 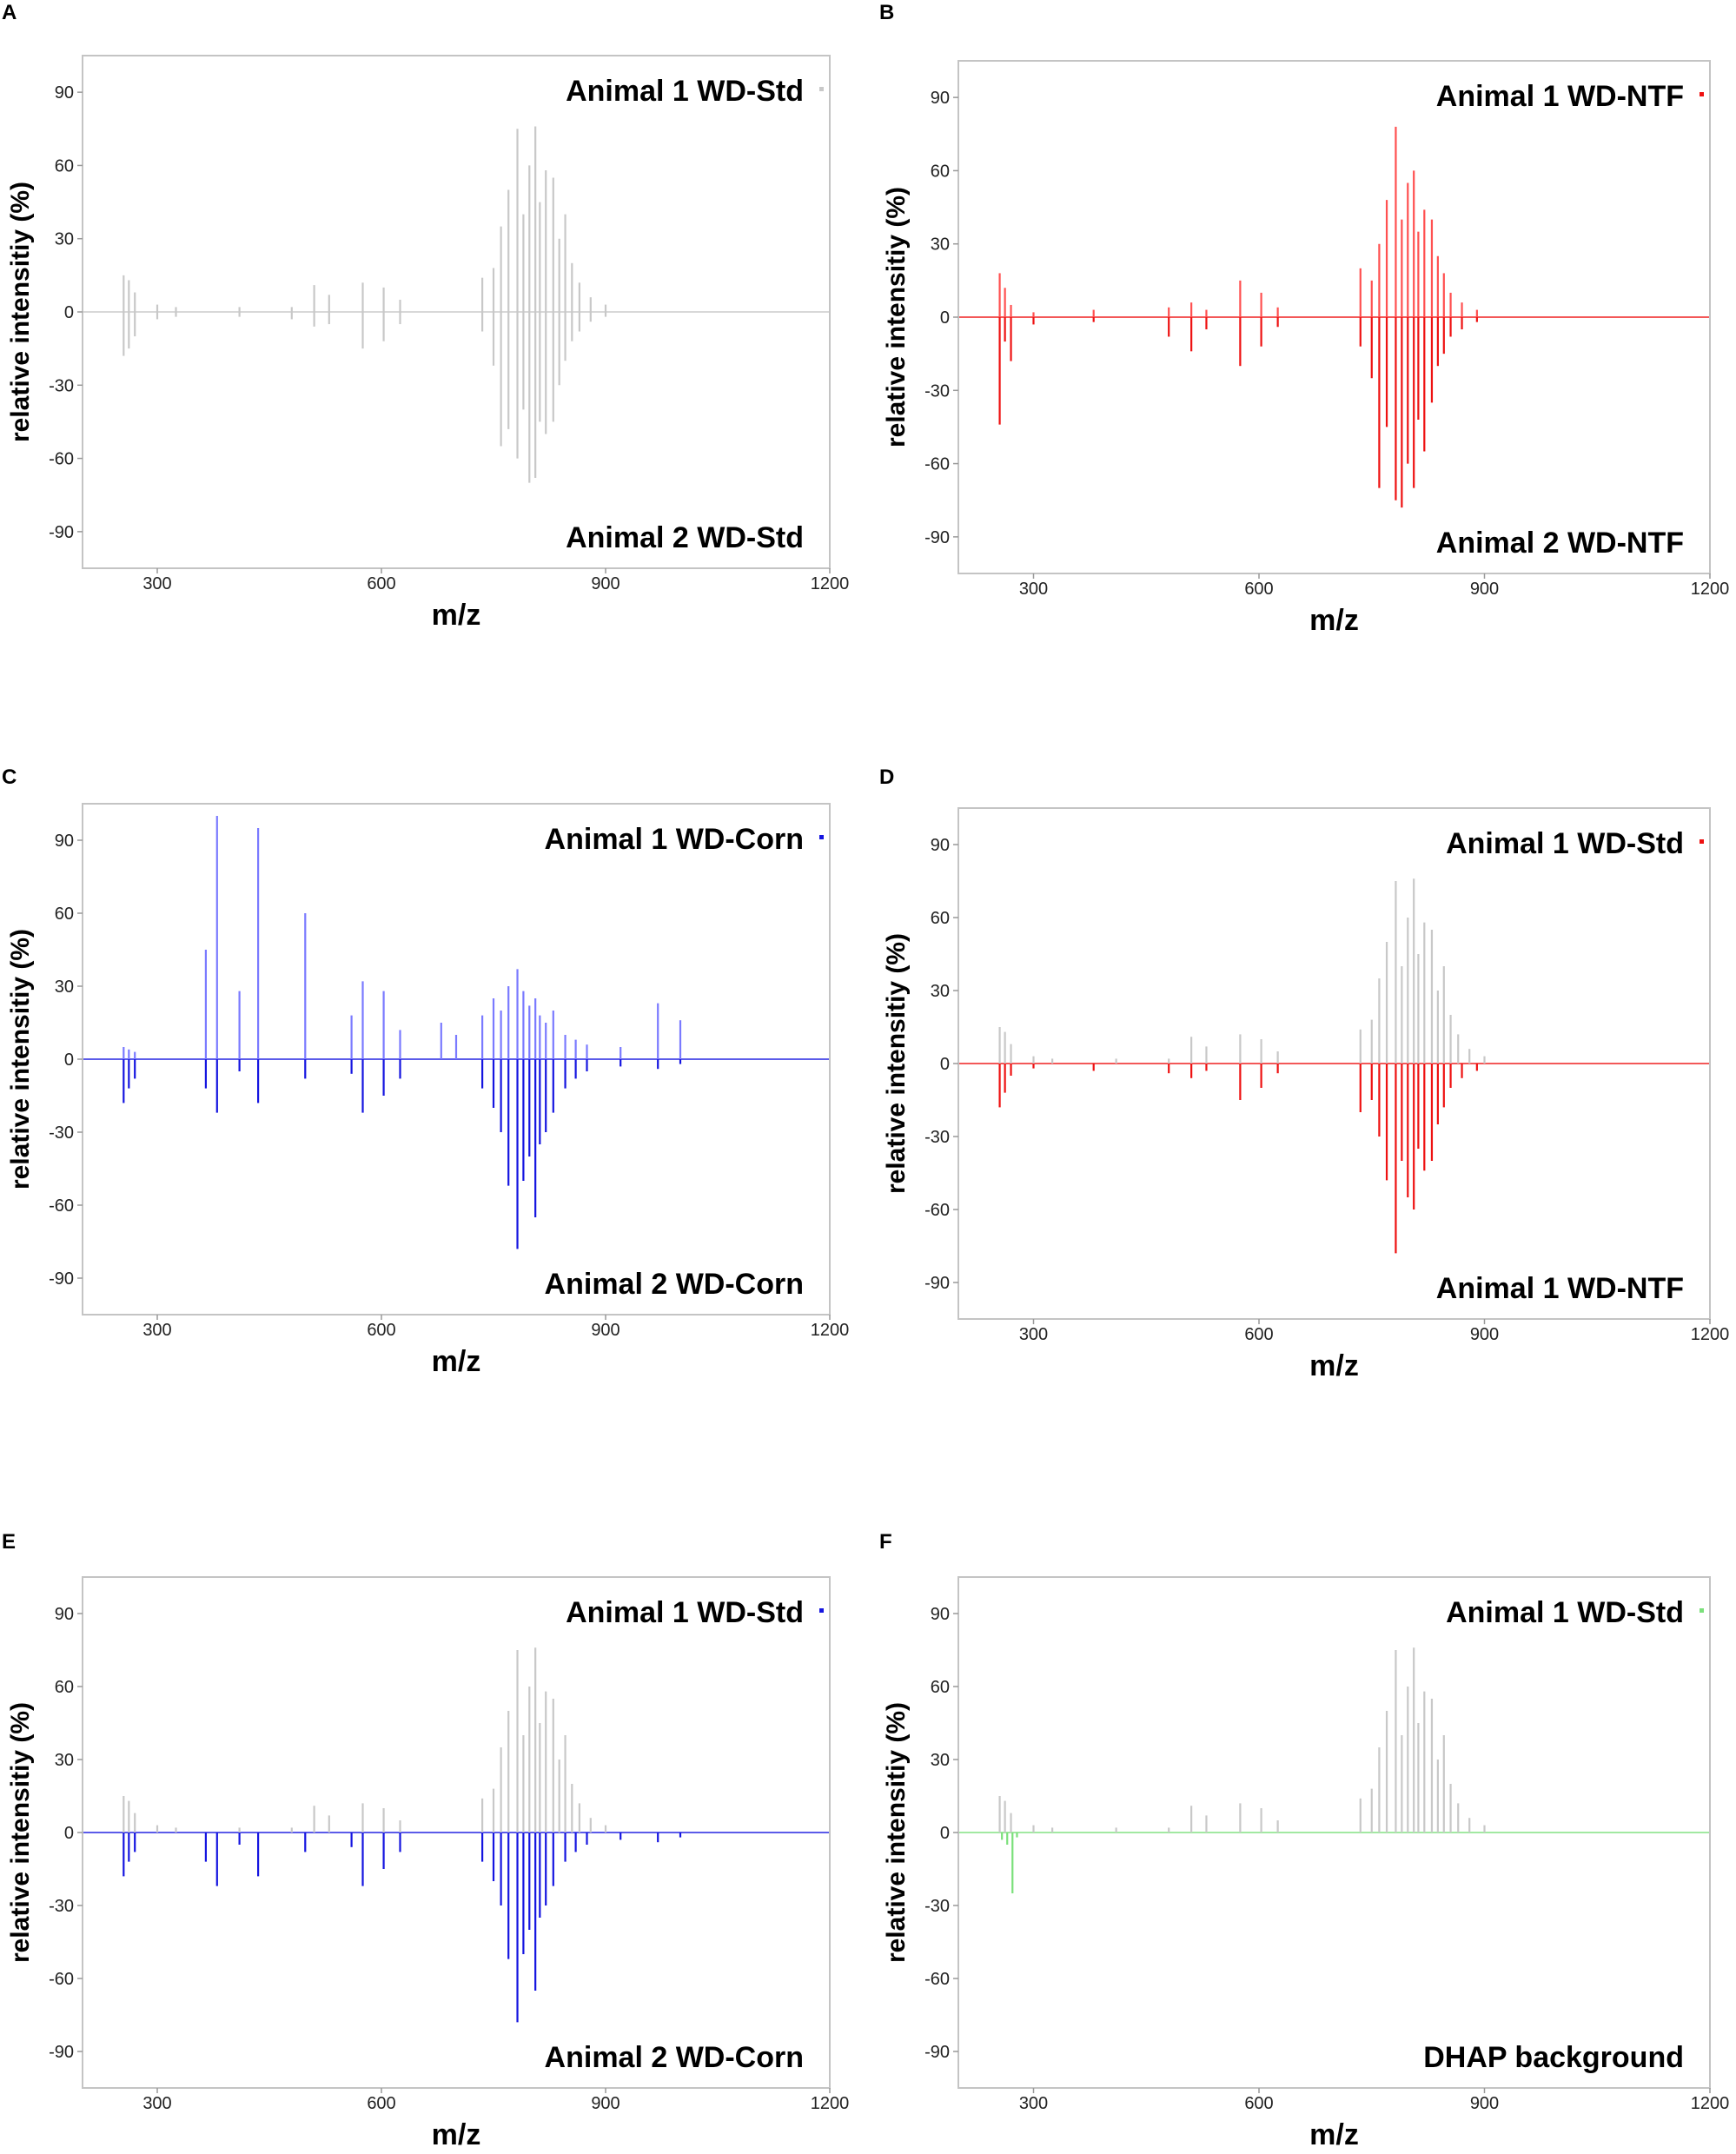 I want to click on panel-letter-c: C, so click(x=9, y=777).